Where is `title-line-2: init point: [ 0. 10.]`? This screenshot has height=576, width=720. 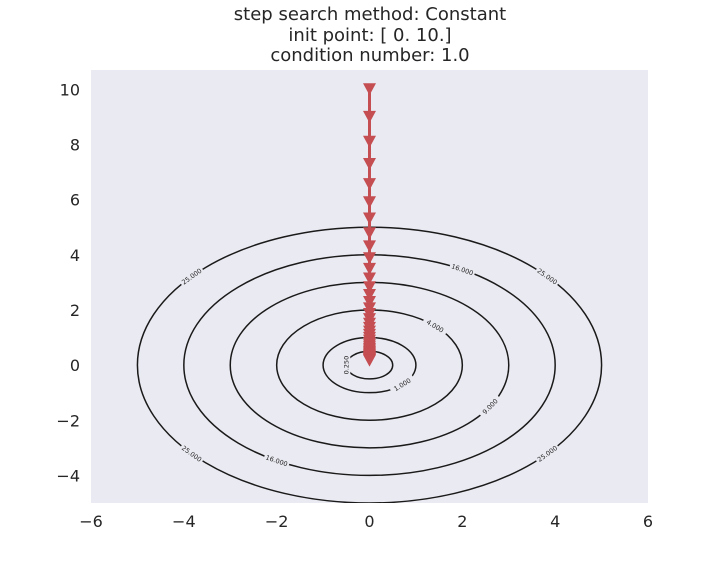
title-line-2: init point: [ 0. 10.] is located at coordinates (370, 35).